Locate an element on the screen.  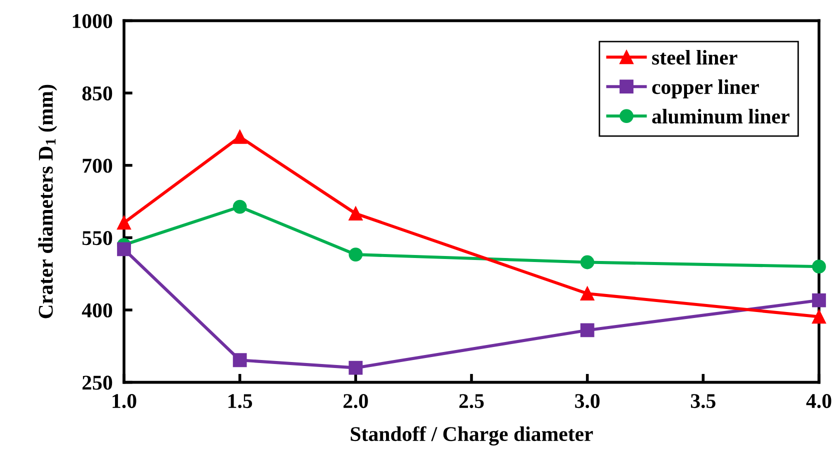
y-tick-label: 400 is located at coordinates (97, 310).